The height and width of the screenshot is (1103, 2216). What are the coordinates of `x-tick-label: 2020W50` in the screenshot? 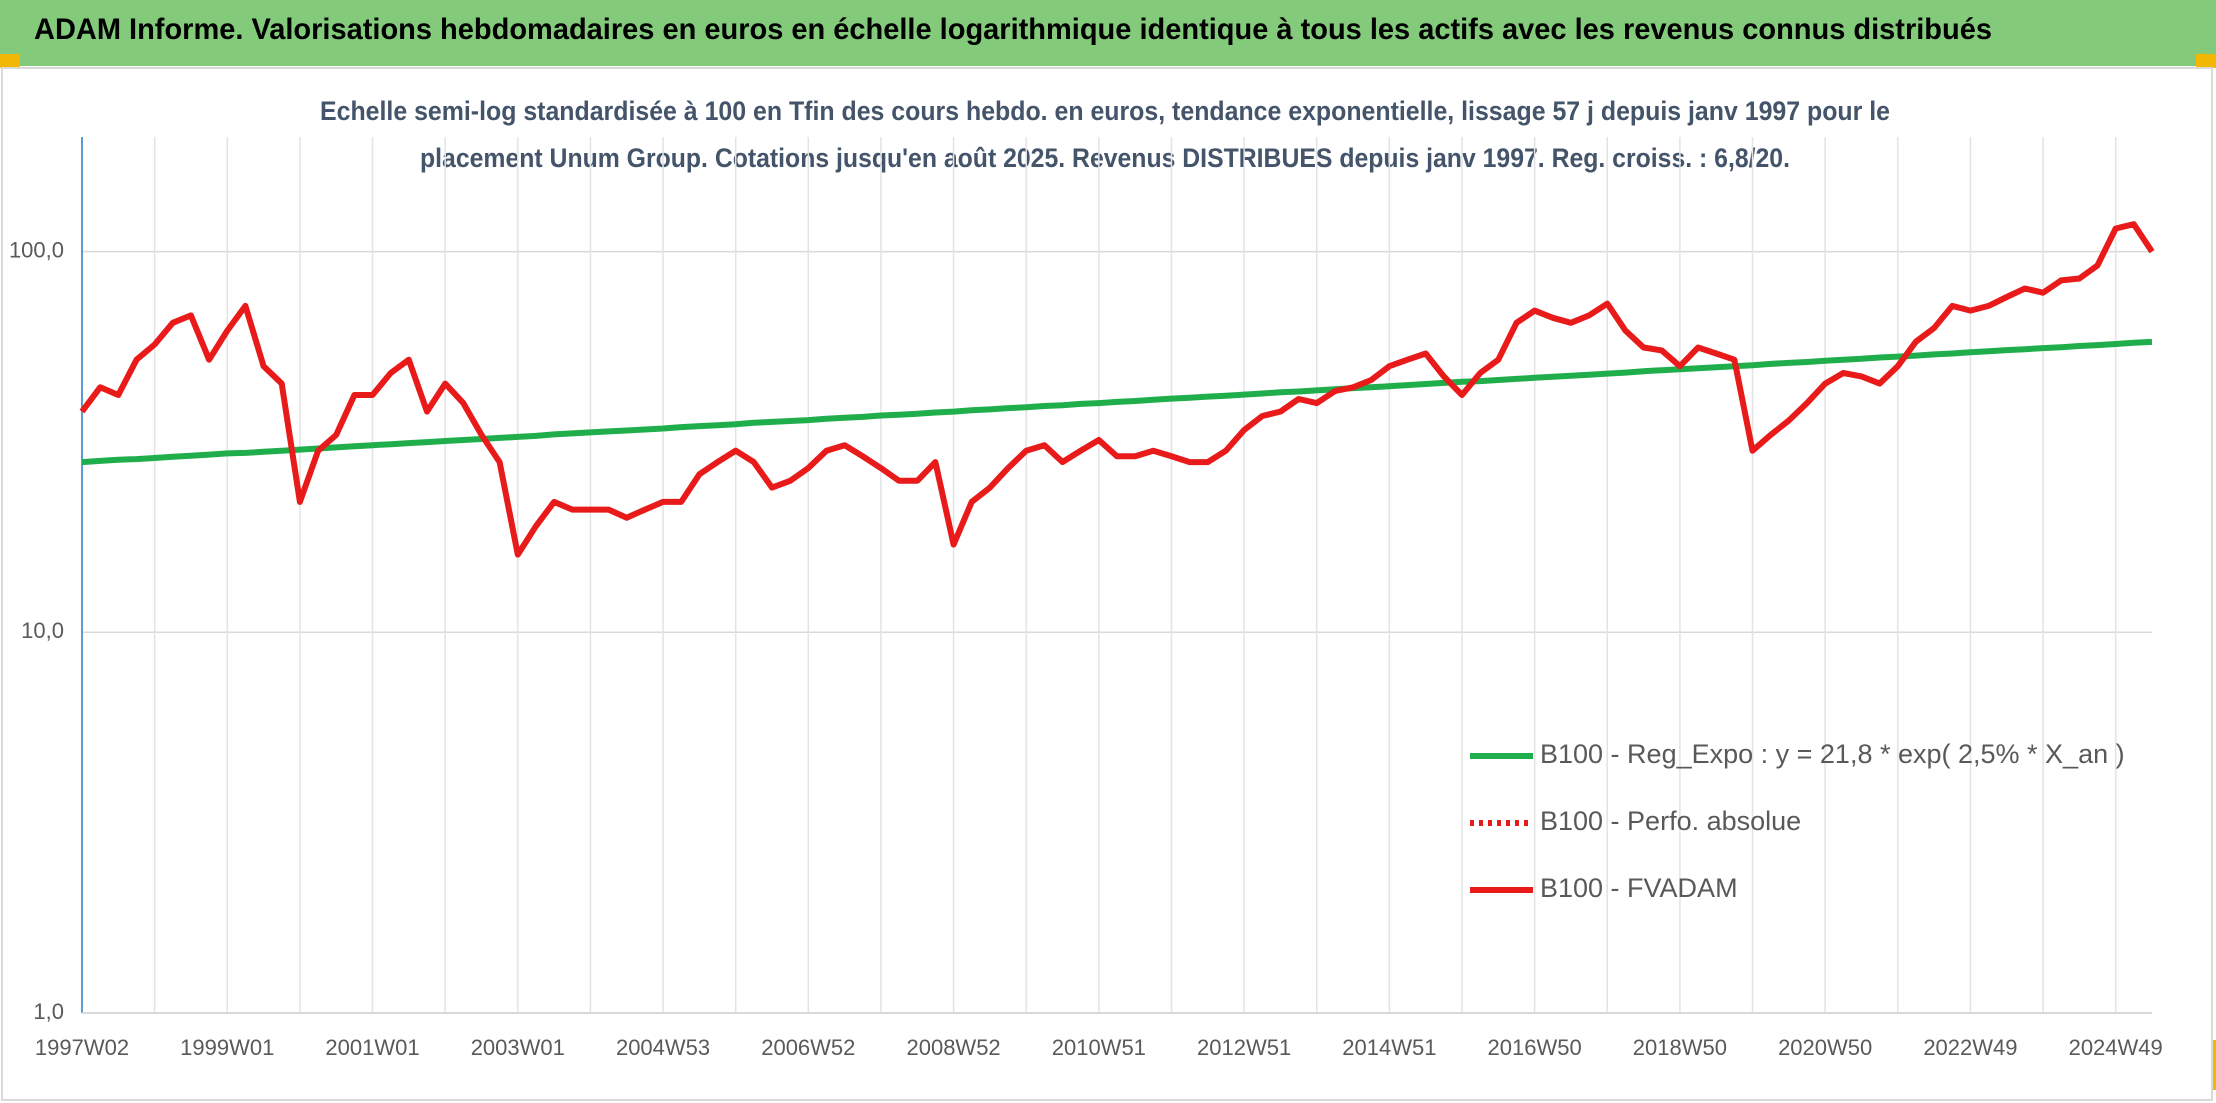 It's located at (1825, 1047).